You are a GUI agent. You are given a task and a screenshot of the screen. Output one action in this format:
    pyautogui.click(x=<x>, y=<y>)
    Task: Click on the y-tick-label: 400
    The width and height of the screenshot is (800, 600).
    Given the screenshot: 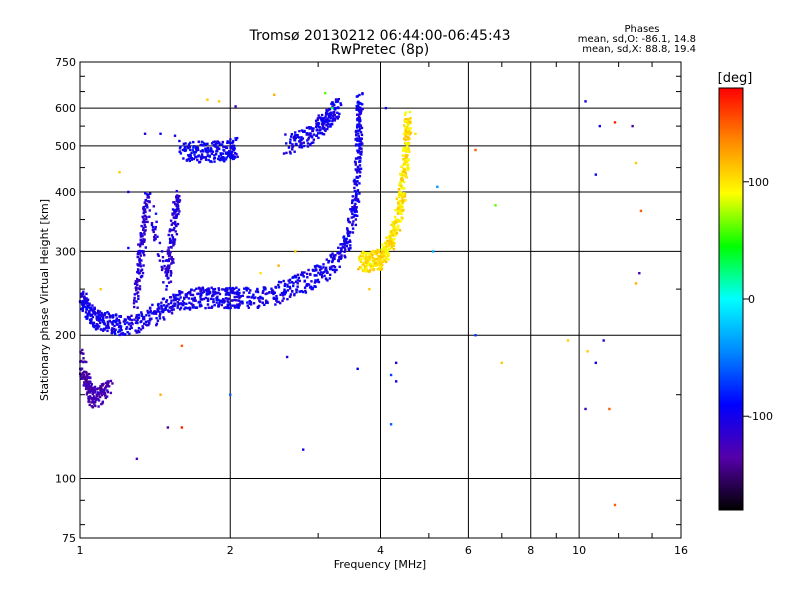 What is the action you would take?
    pyautogui.click(x=65, y=192)
    